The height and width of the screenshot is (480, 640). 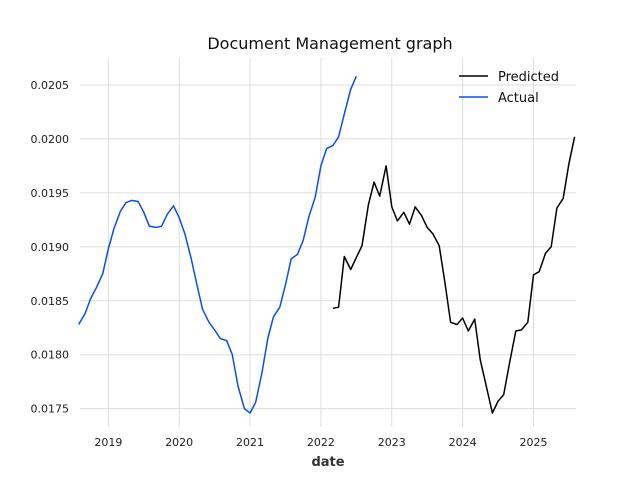 I want to click on x-tick-label: 2025, so click(x=533, y=442).